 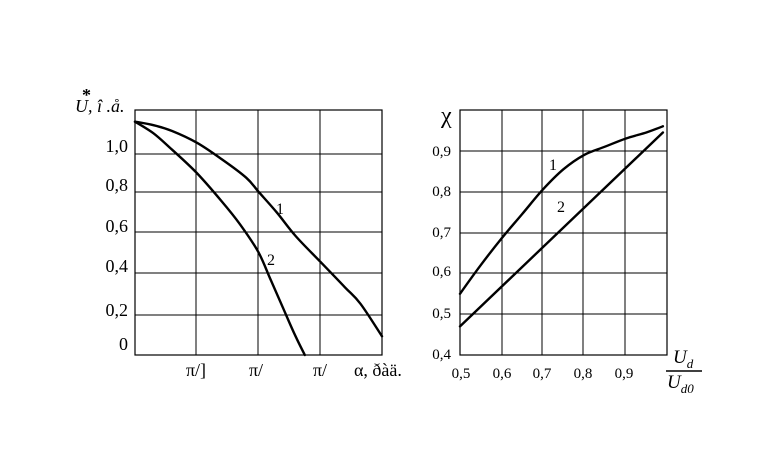 What do you see at coordinates (271, 260) in the screenshot?
I see `left-series-2-label: 2` at bounding box center [271, 260].